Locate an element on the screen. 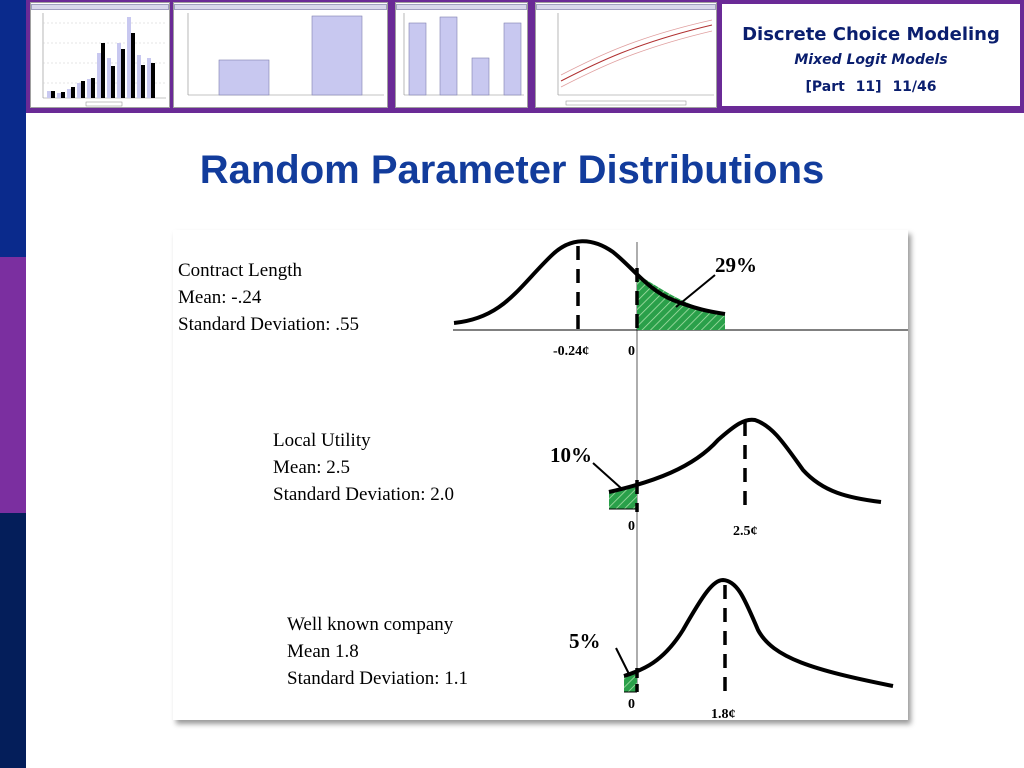 Image resolution: width=1024 pixels, height=768 pixels. tail-percent: 29% is located at coordinates (736, 265).